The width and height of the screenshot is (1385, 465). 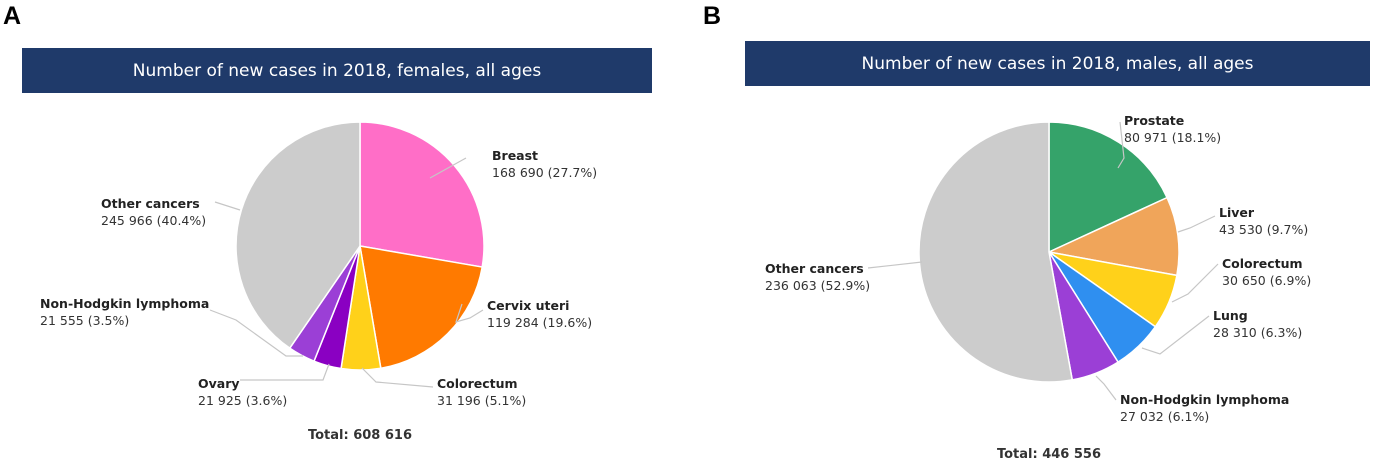 What do you see at coordinates (360, 435) in the screenshot?
I see `chart-a-total: Total: 608 616` at bounding box center [360, 435].